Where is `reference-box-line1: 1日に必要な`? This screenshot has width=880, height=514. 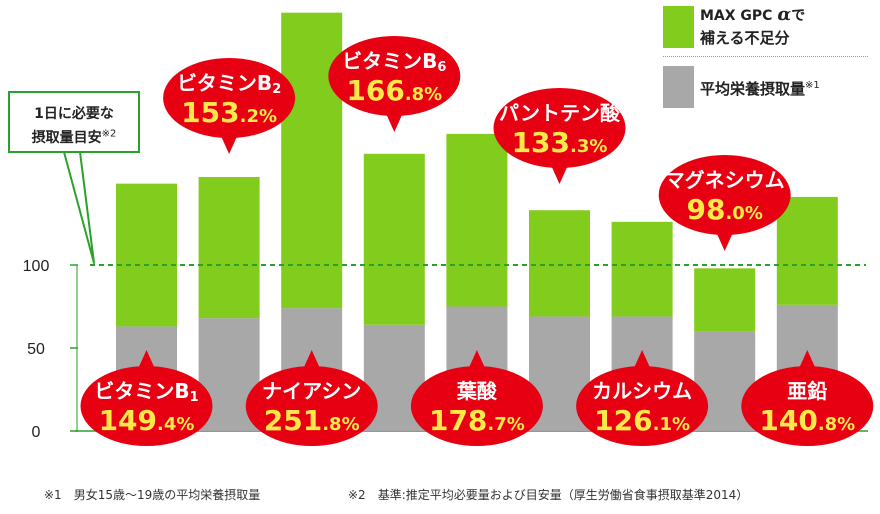 reference-box-line1: 1日に必要な is located at coordinates (74, 114).